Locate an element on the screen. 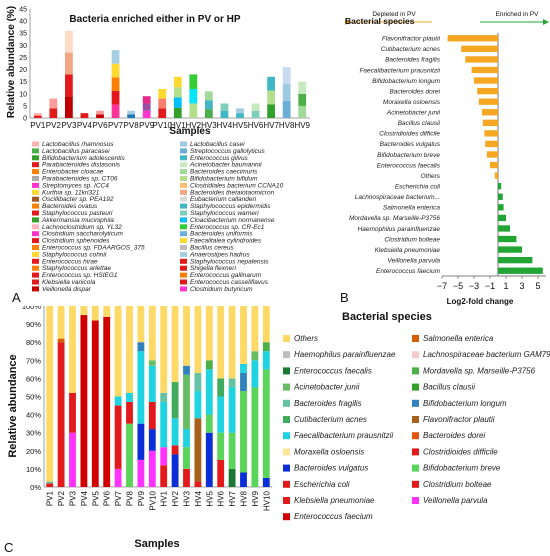 This screenshot has width=550, height=556. panel-b-category-label: Bifidobacterium longum is located at coordinates (406, 81).